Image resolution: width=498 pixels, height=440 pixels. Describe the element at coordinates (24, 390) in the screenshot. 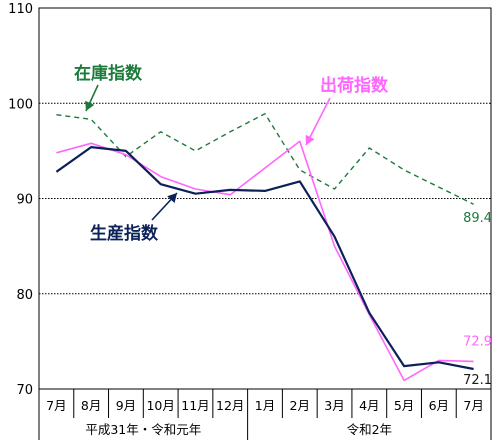

I see `y-tick-label: 70` at that location.